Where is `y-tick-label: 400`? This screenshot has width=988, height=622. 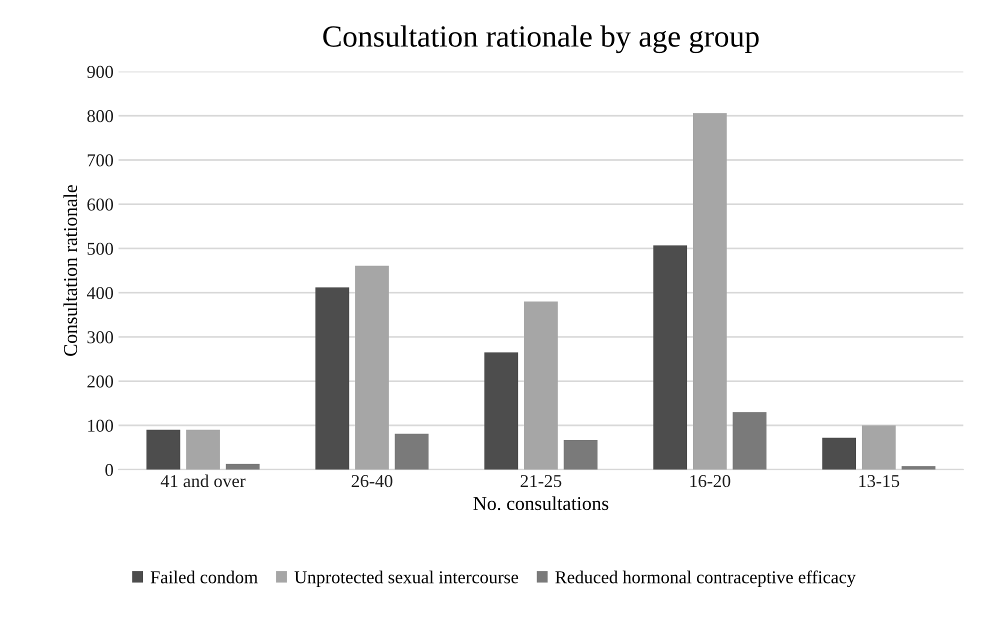 y-tick-label: 400 is located at coordinates (100, 293).